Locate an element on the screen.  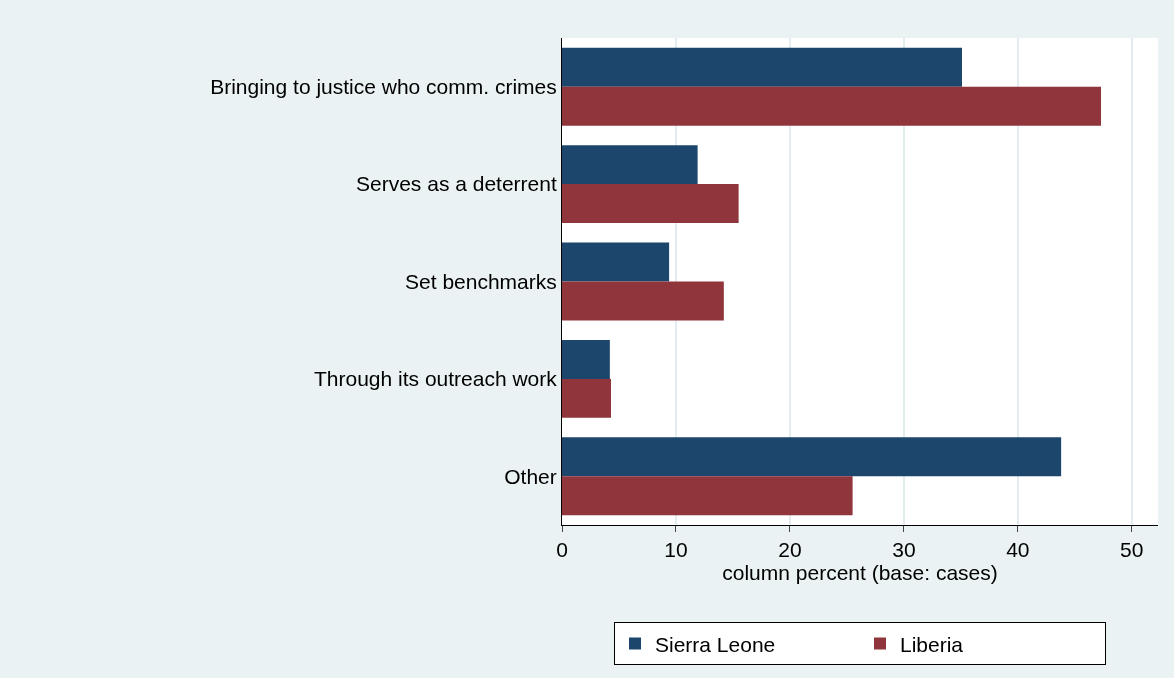
y-tick-label: Bringing to justice who comm. crimes is located at coordinates (383, 87).